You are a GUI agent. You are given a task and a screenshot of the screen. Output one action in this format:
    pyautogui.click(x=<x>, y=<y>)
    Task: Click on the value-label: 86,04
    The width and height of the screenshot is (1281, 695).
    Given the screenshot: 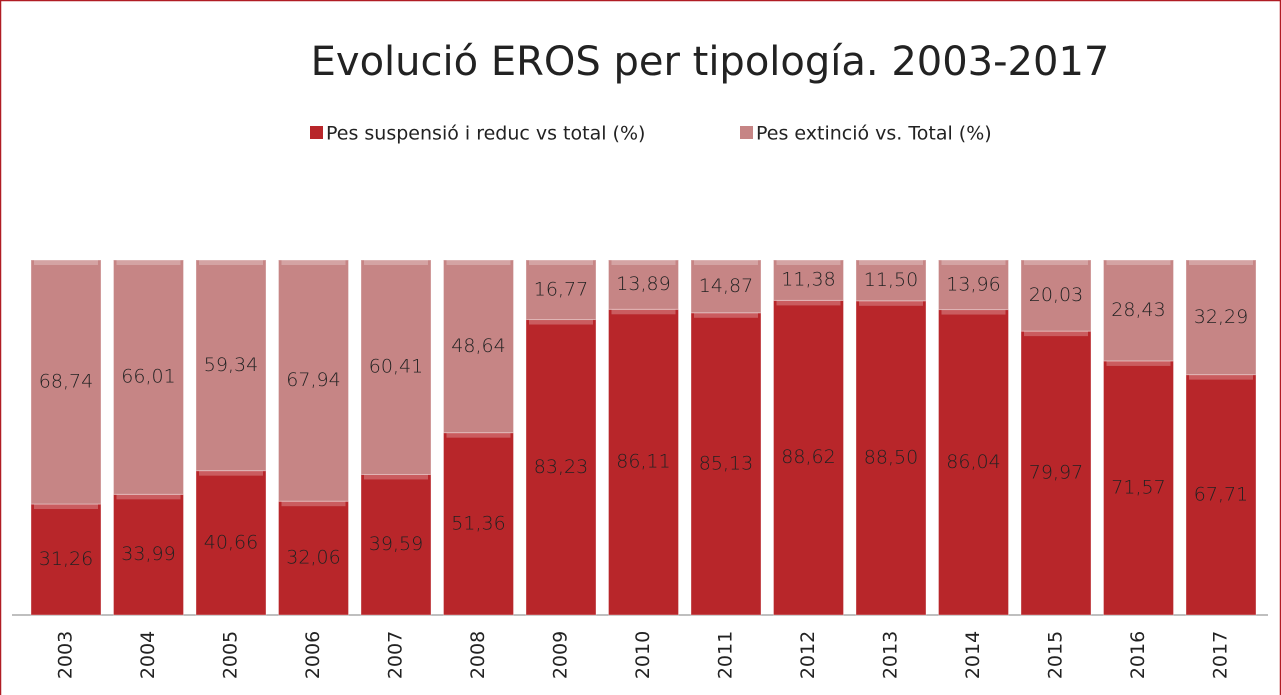 What is the action you would take?
    pyautogui.click(x=973, y=462)
    